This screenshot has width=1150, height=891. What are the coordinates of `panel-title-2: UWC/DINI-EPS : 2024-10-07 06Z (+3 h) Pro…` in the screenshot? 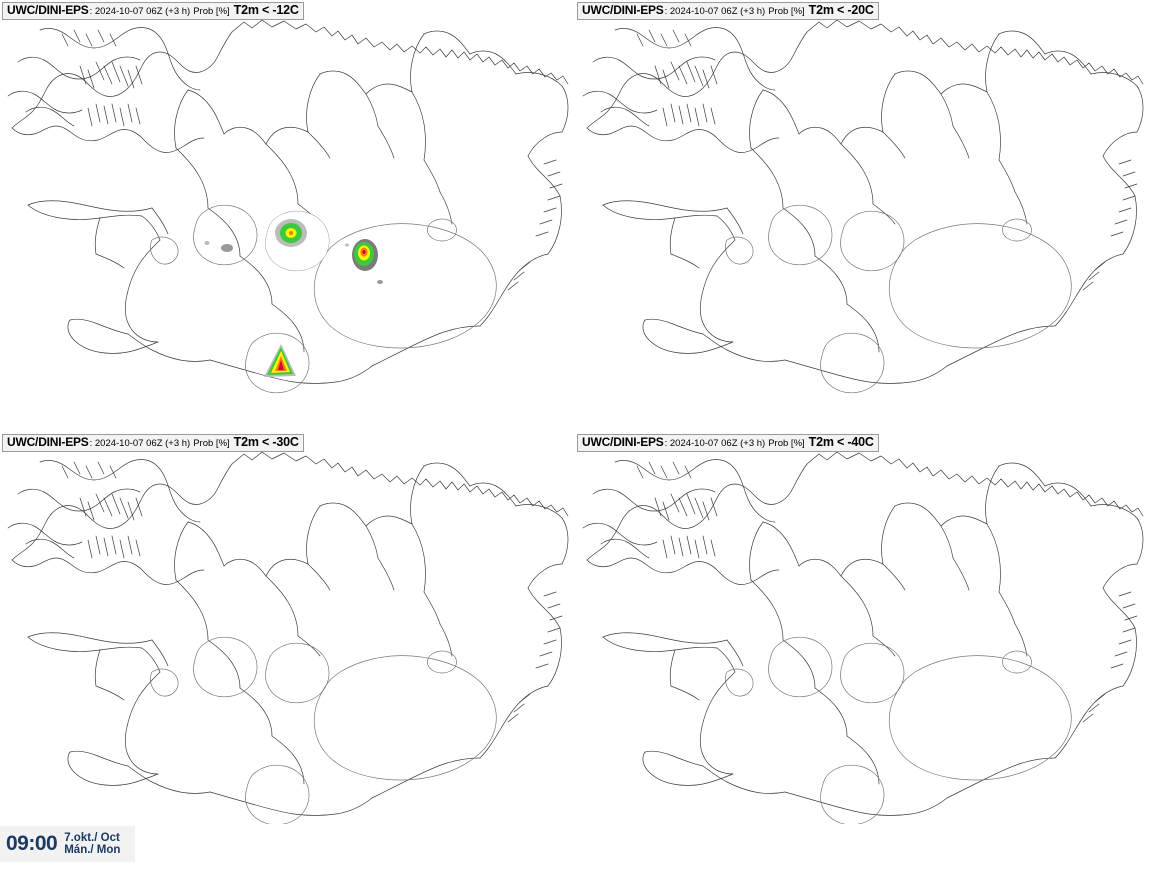 It's located at (153, 443).